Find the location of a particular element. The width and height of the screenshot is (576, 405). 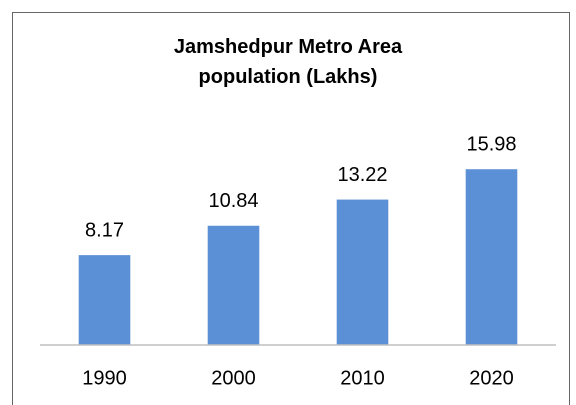

x-tick-label: 2020 is located at coordinates (491, 378).